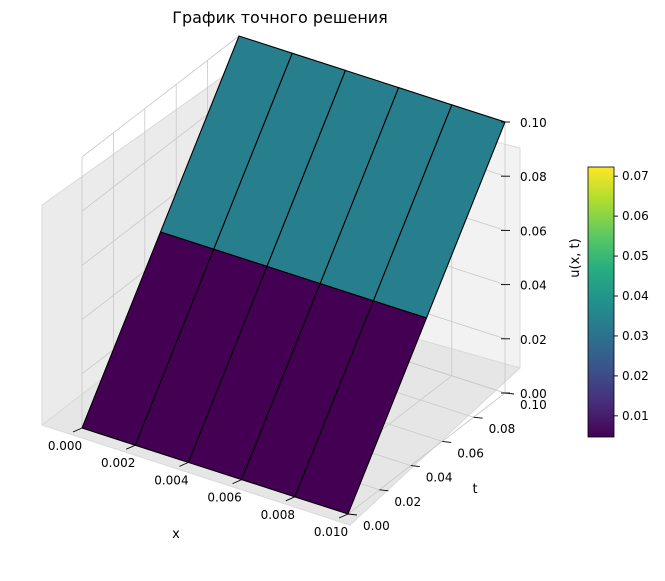  I want to click on y-tick-label: 0.04, so click(439, 478).